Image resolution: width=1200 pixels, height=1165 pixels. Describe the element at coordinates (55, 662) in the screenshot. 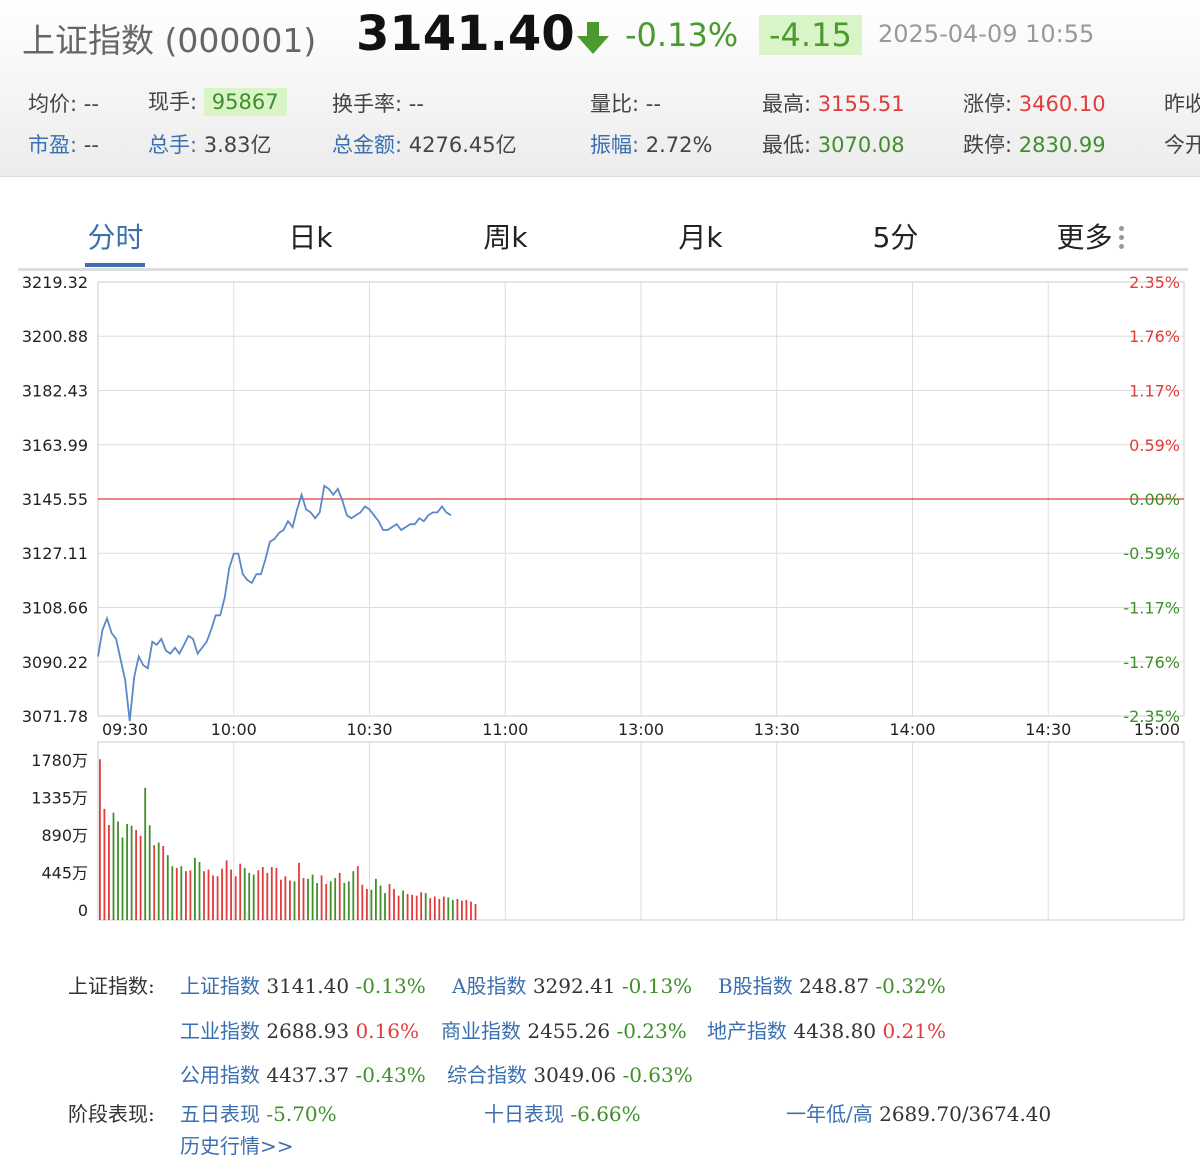

I see `y-tick-label-left: 3090.22` at that location.